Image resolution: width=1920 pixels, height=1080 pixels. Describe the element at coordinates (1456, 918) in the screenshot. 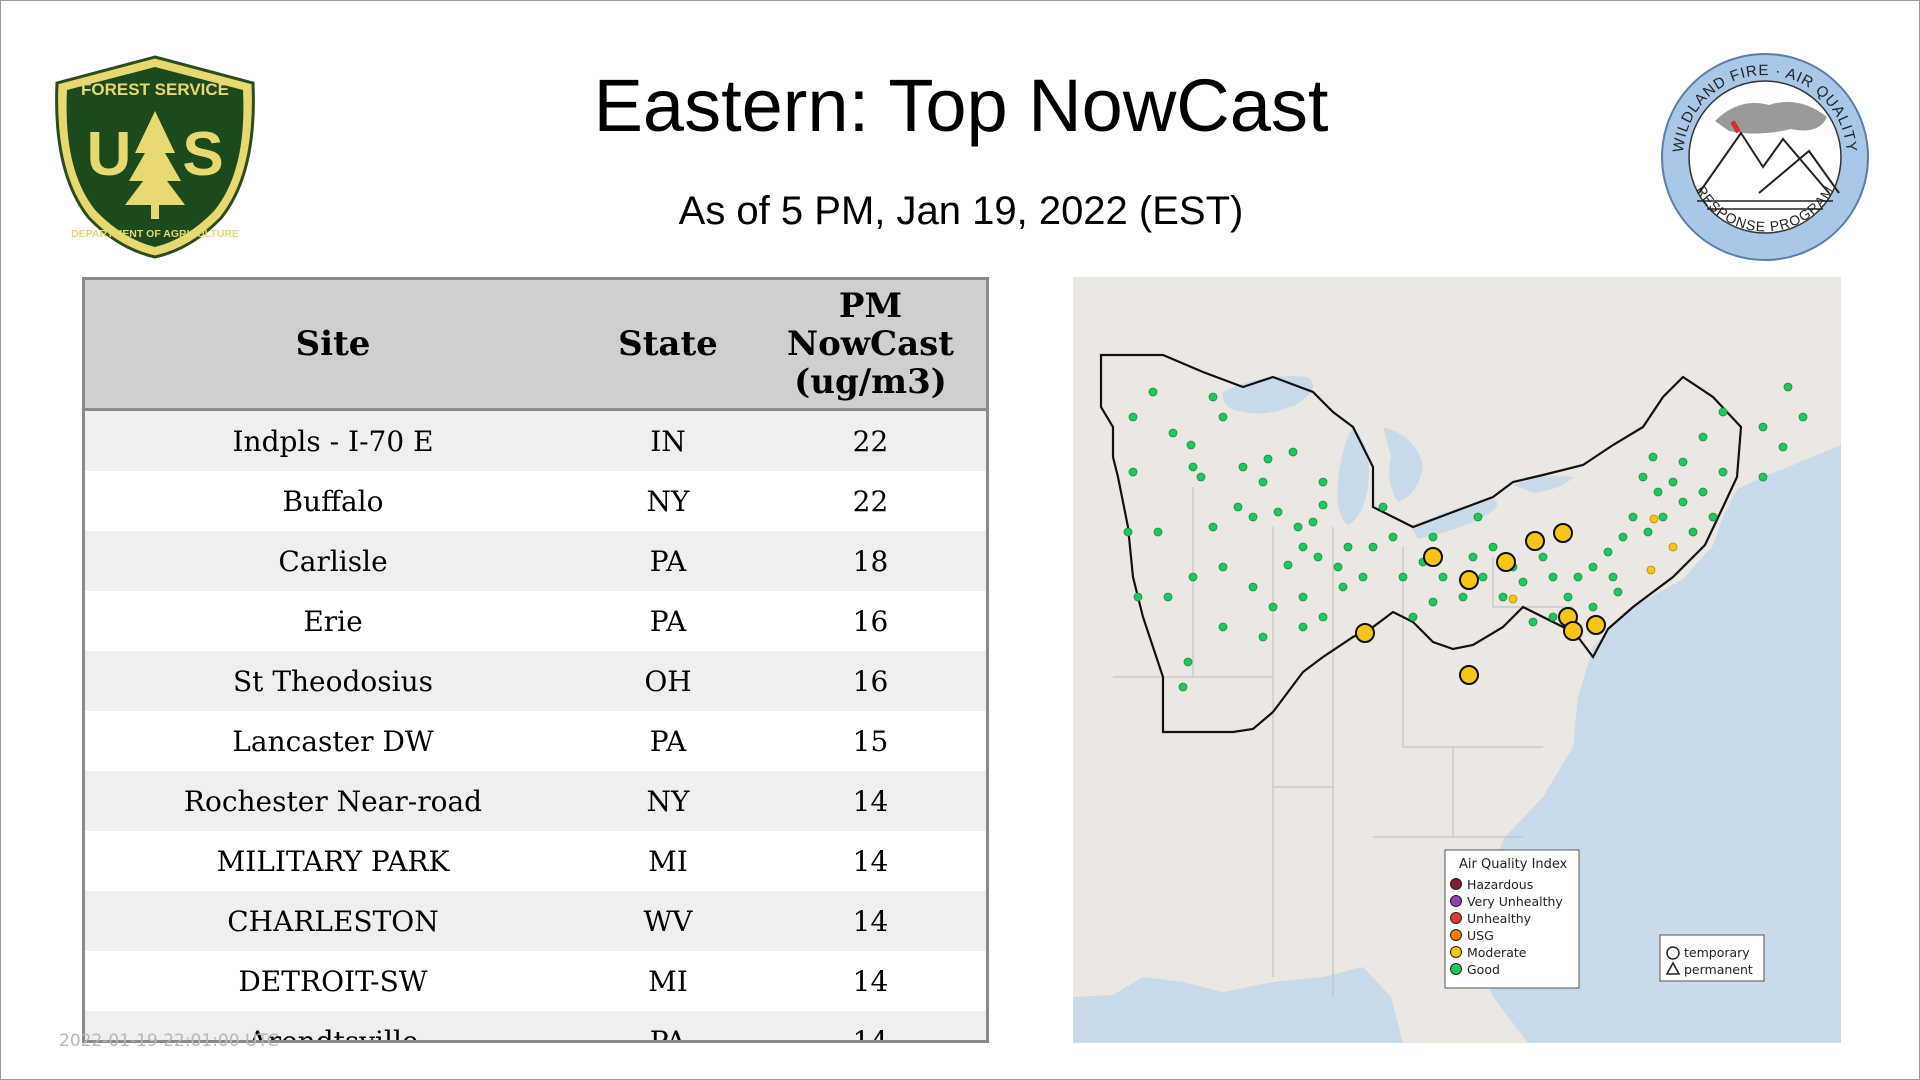

I see `legend-swatch-unhealthy` at that location.